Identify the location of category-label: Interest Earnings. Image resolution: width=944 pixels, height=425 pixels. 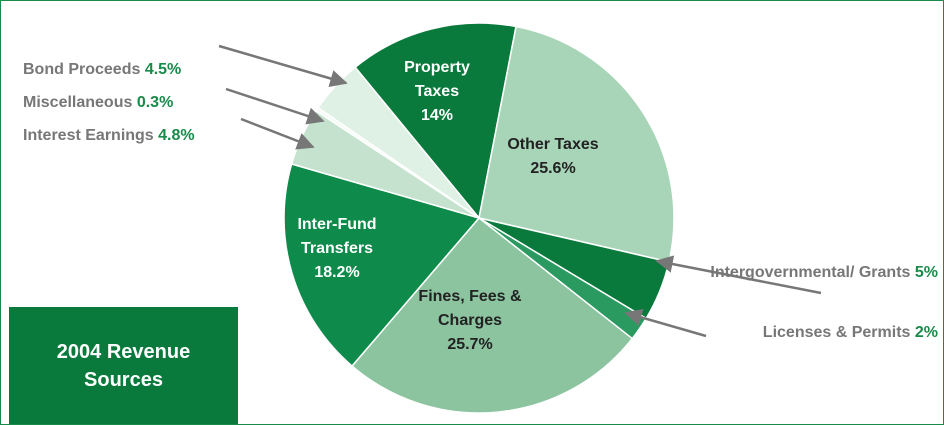
(88, 135).